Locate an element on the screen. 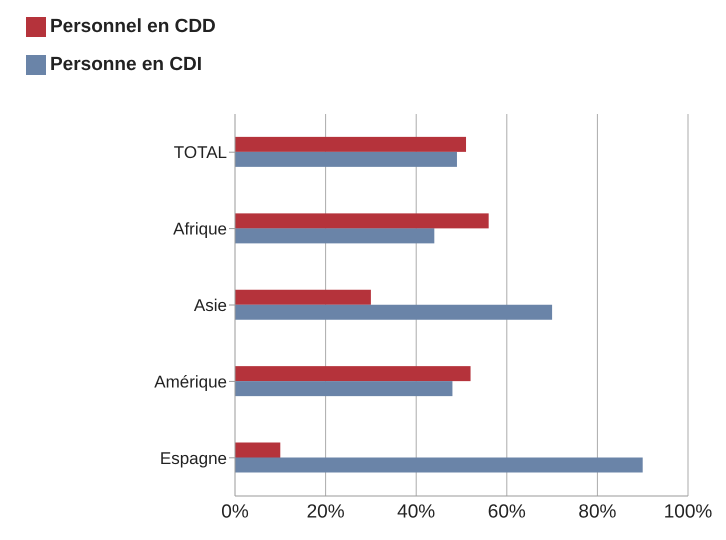  x-tick-label: 80% is located at coordinates (597, 511).